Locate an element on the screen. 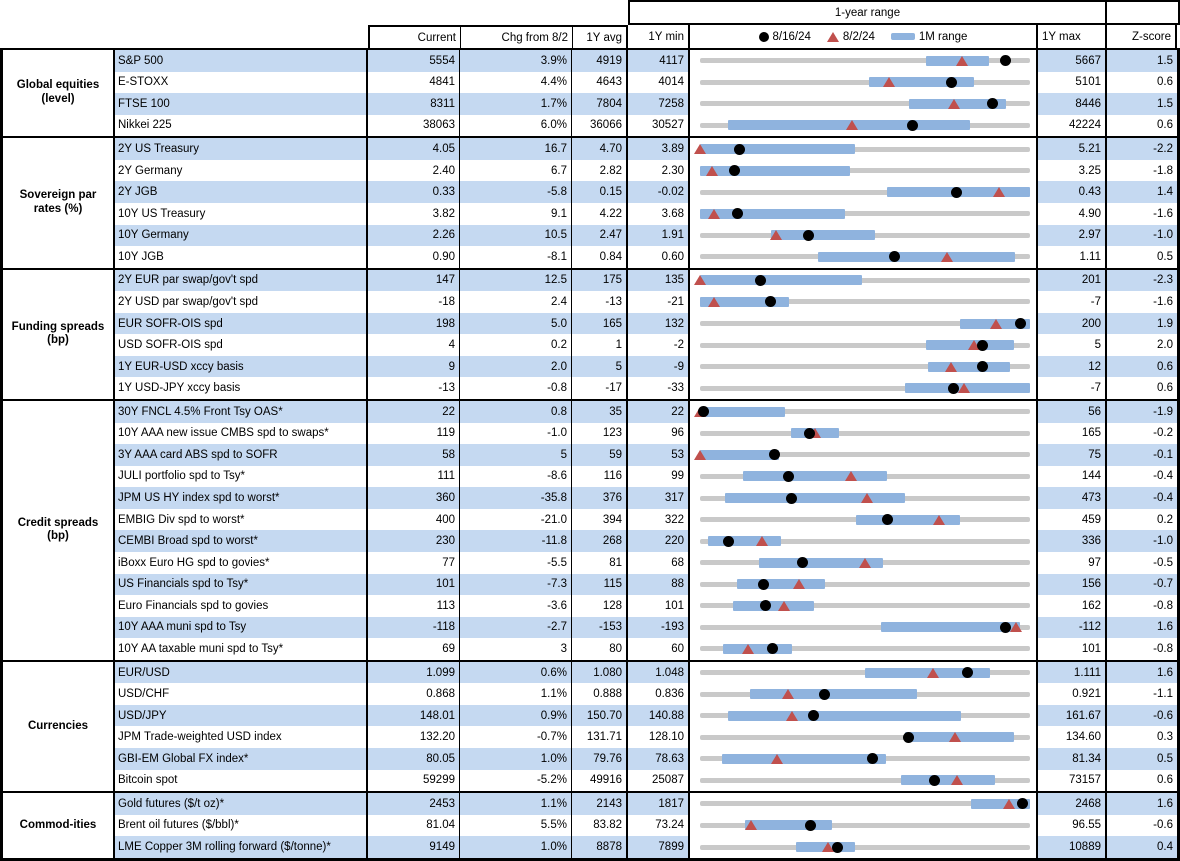 This screenshot has width=1180, height=861. 1y-avg-value: 4.70 is located at coordinates (600, 149).